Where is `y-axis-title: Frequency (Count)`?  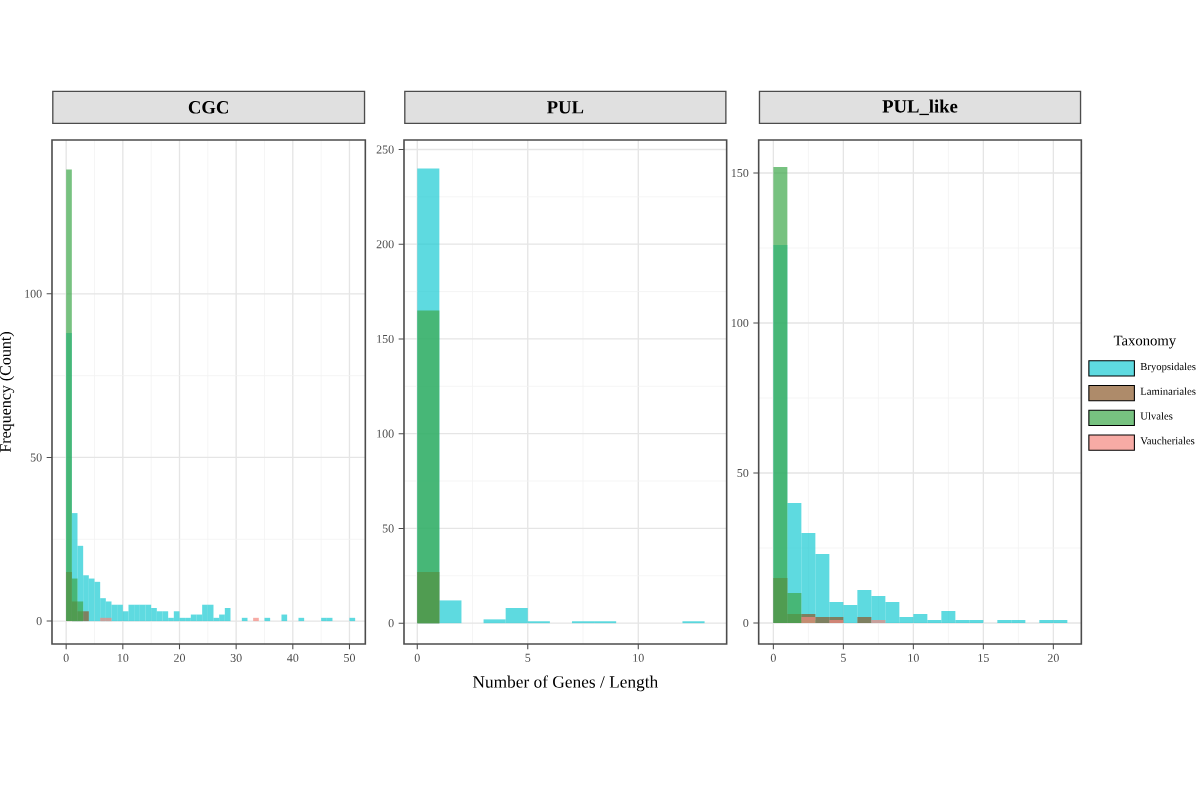 y-axis-title: Frequency (Count) is located at coordinates (7, 392).